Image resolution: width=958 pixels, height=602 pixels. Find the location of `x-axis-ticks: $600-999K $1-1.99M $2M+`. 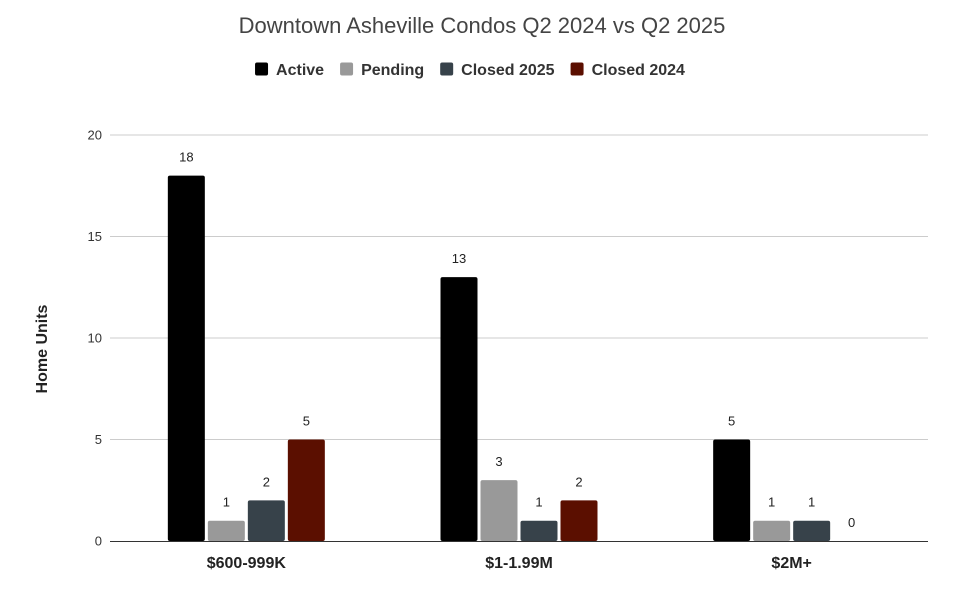

x-axis-ticks: $600-999K $1-1.99M $2M+ is located at coordinates (509, 563).